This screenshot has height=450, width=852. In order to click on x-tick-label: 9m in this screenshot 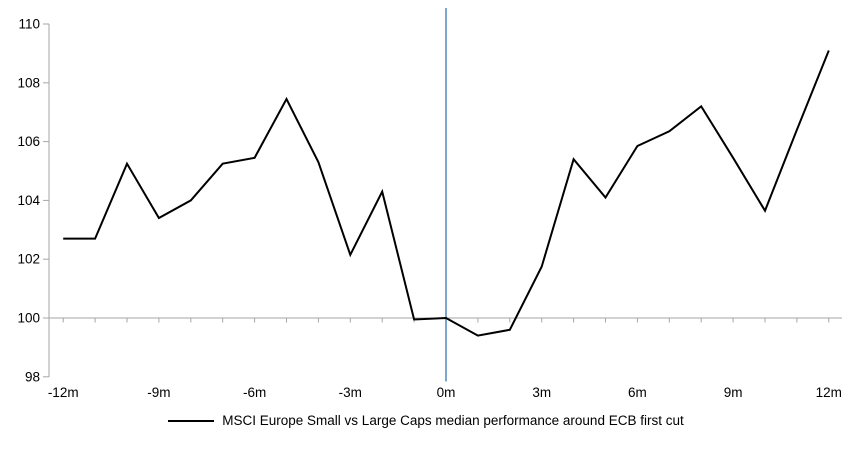, I will do `click(733, 392)`.